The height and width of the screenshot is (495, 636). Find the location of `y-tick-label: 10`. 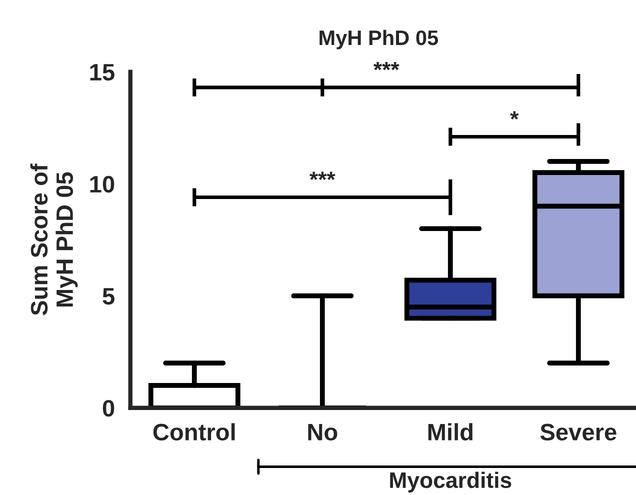

y-tick-label: 10 is located at coordinates (102, 184).